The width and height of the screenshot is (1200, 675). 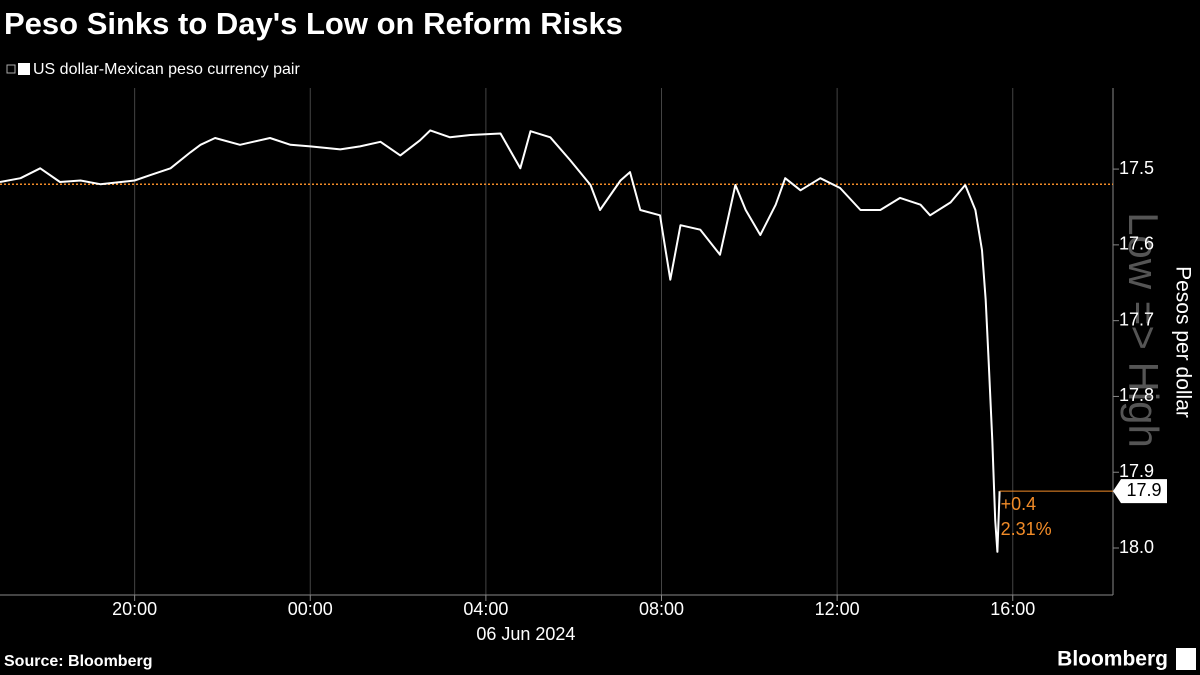 I want to click on x-tick-label: 04:00, so click(x=485, y=609).